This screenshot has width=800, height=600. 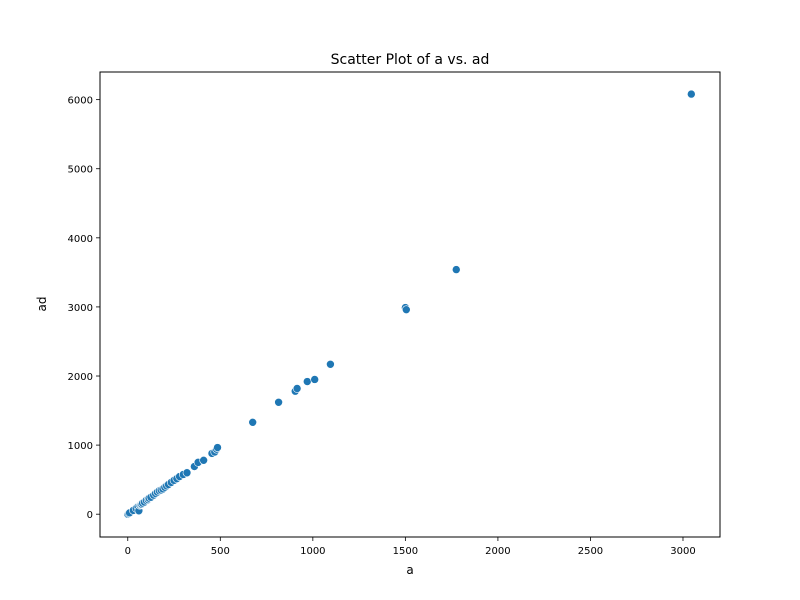 What do you see at coordinates (405, 551) in the screenshot?
I see `x-tick-label: 1500` at bounding box center [405, 551].